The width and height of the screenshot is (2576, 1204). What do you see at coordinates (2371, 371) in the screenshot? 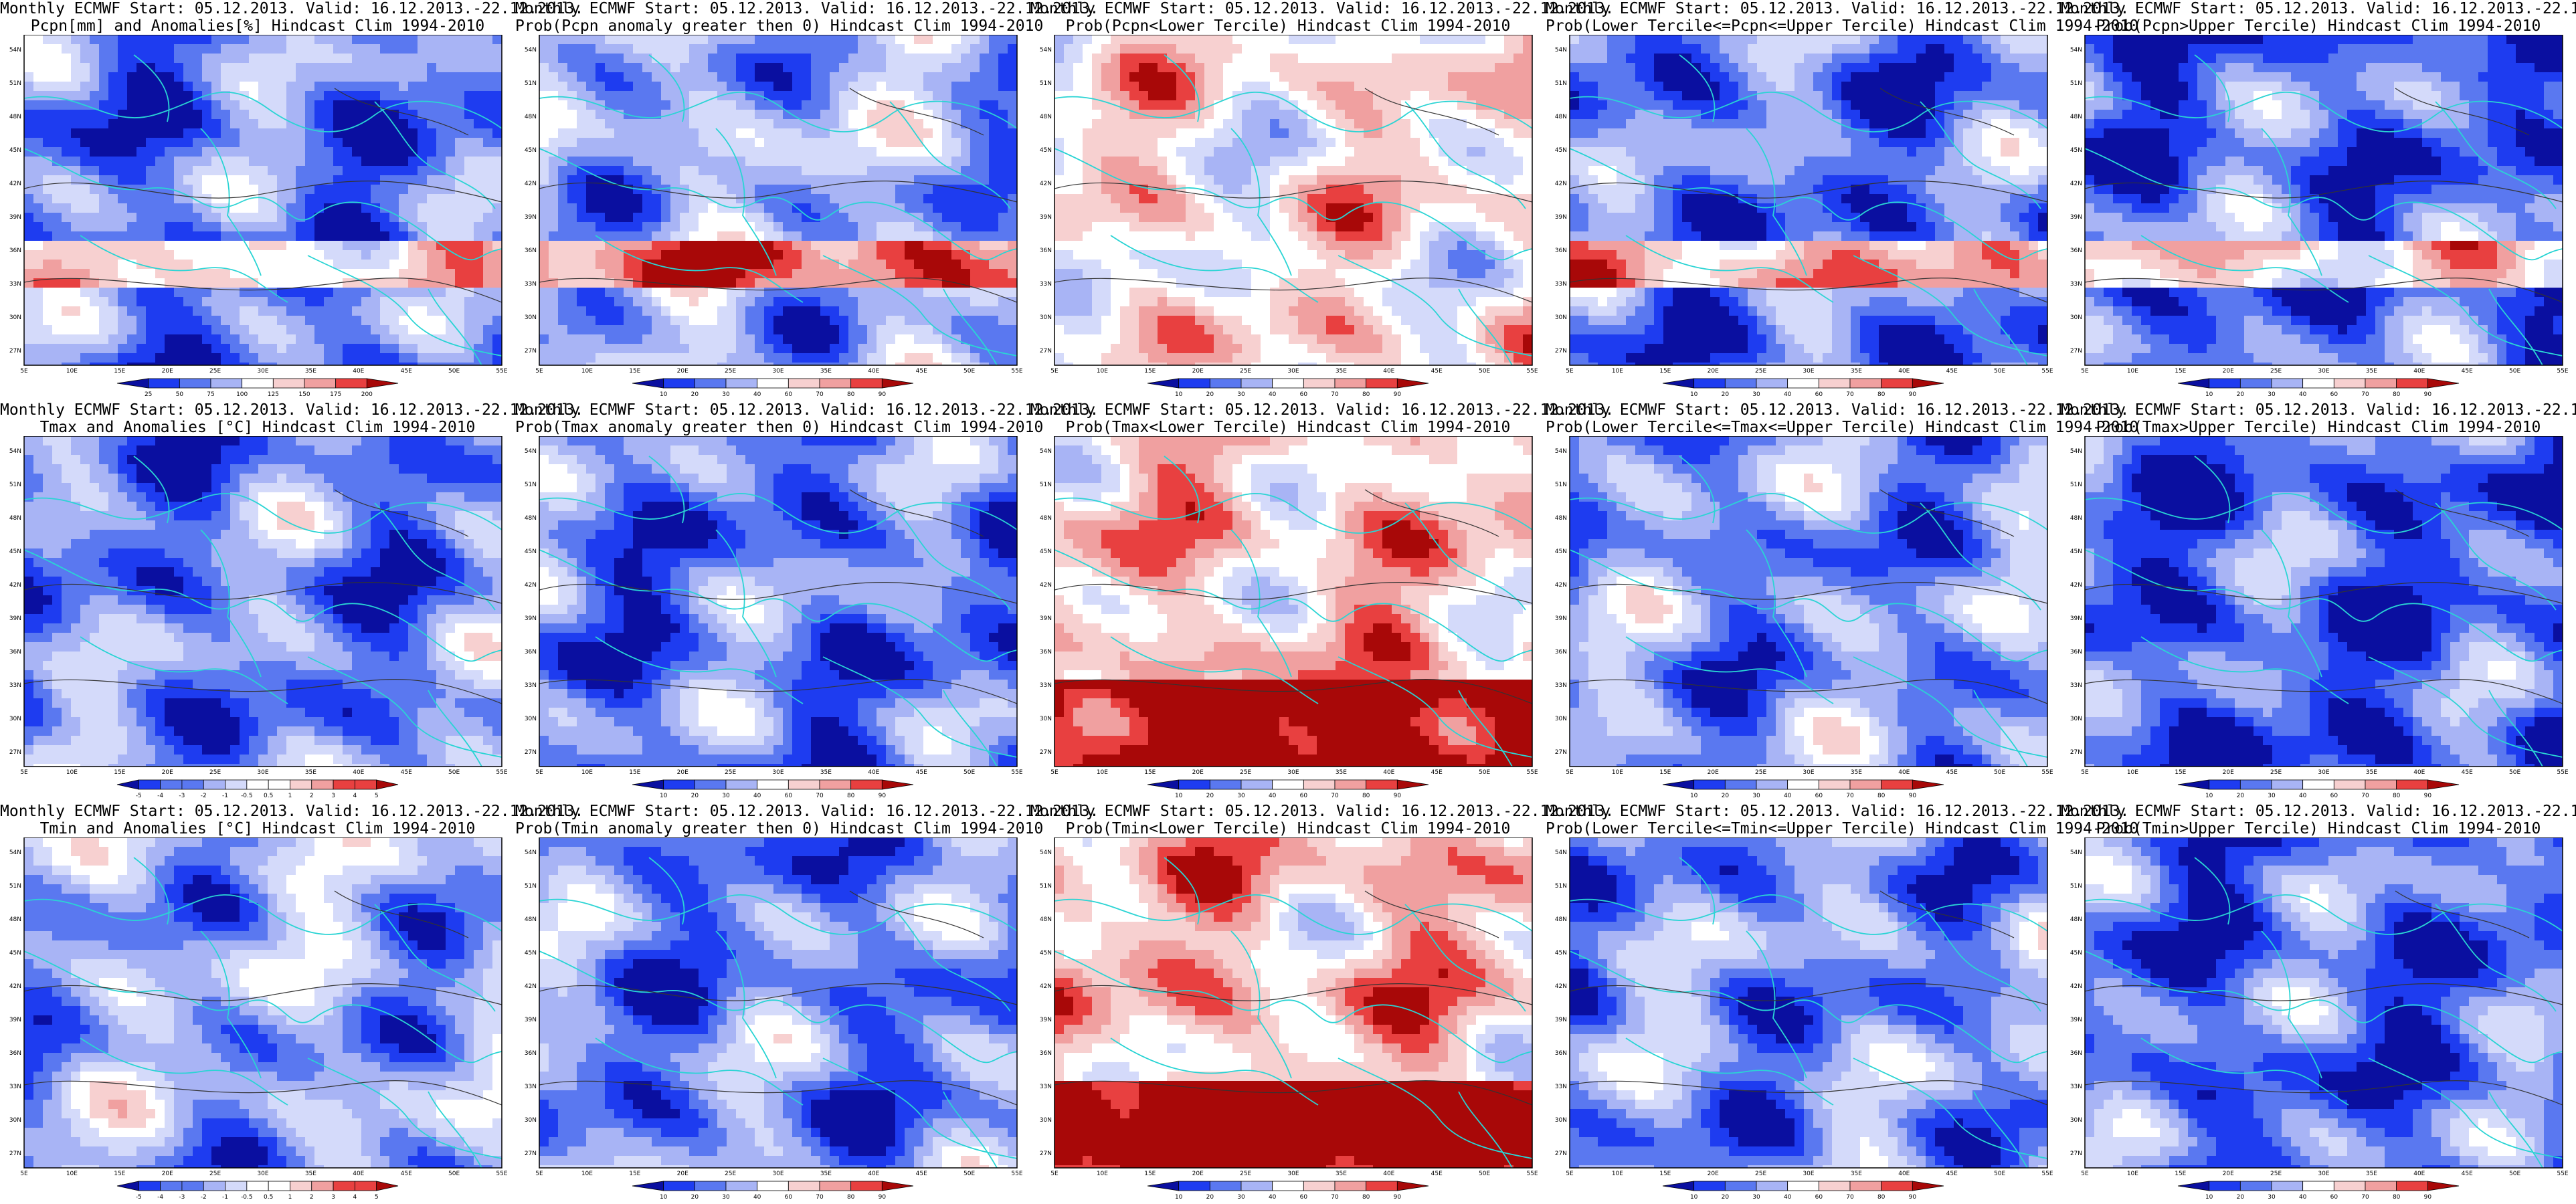
I see `lon-tick-label: 35E` at bounding box center [2371, 371].